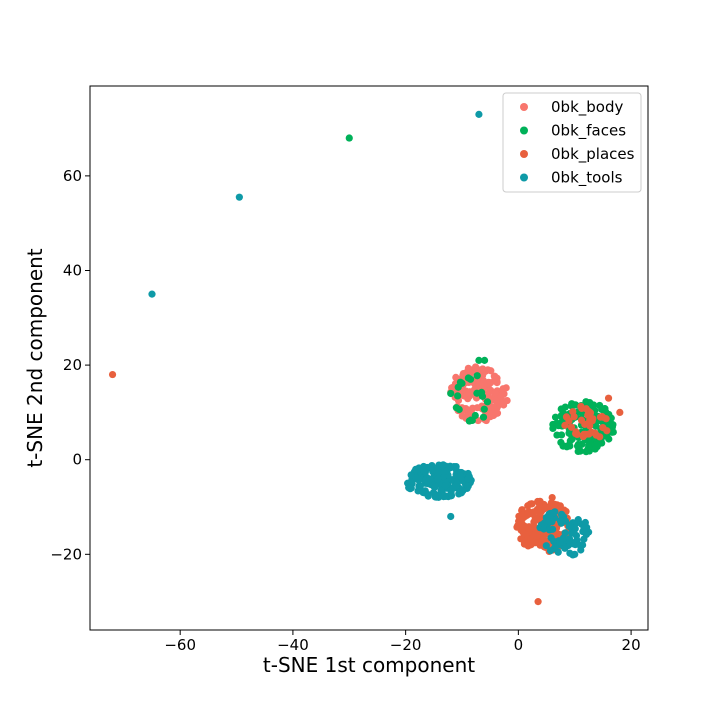  I want to click on x-tick-label: −60, so click(180, 645).